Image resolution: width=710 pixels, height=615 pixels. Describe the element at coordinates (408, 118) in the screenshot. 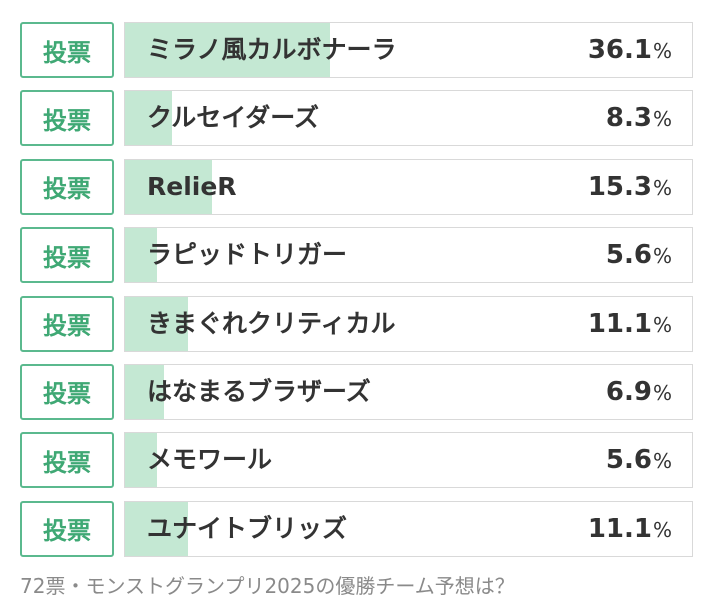

I see `result-bar: クルセイダーズ 8.3%` at that location.